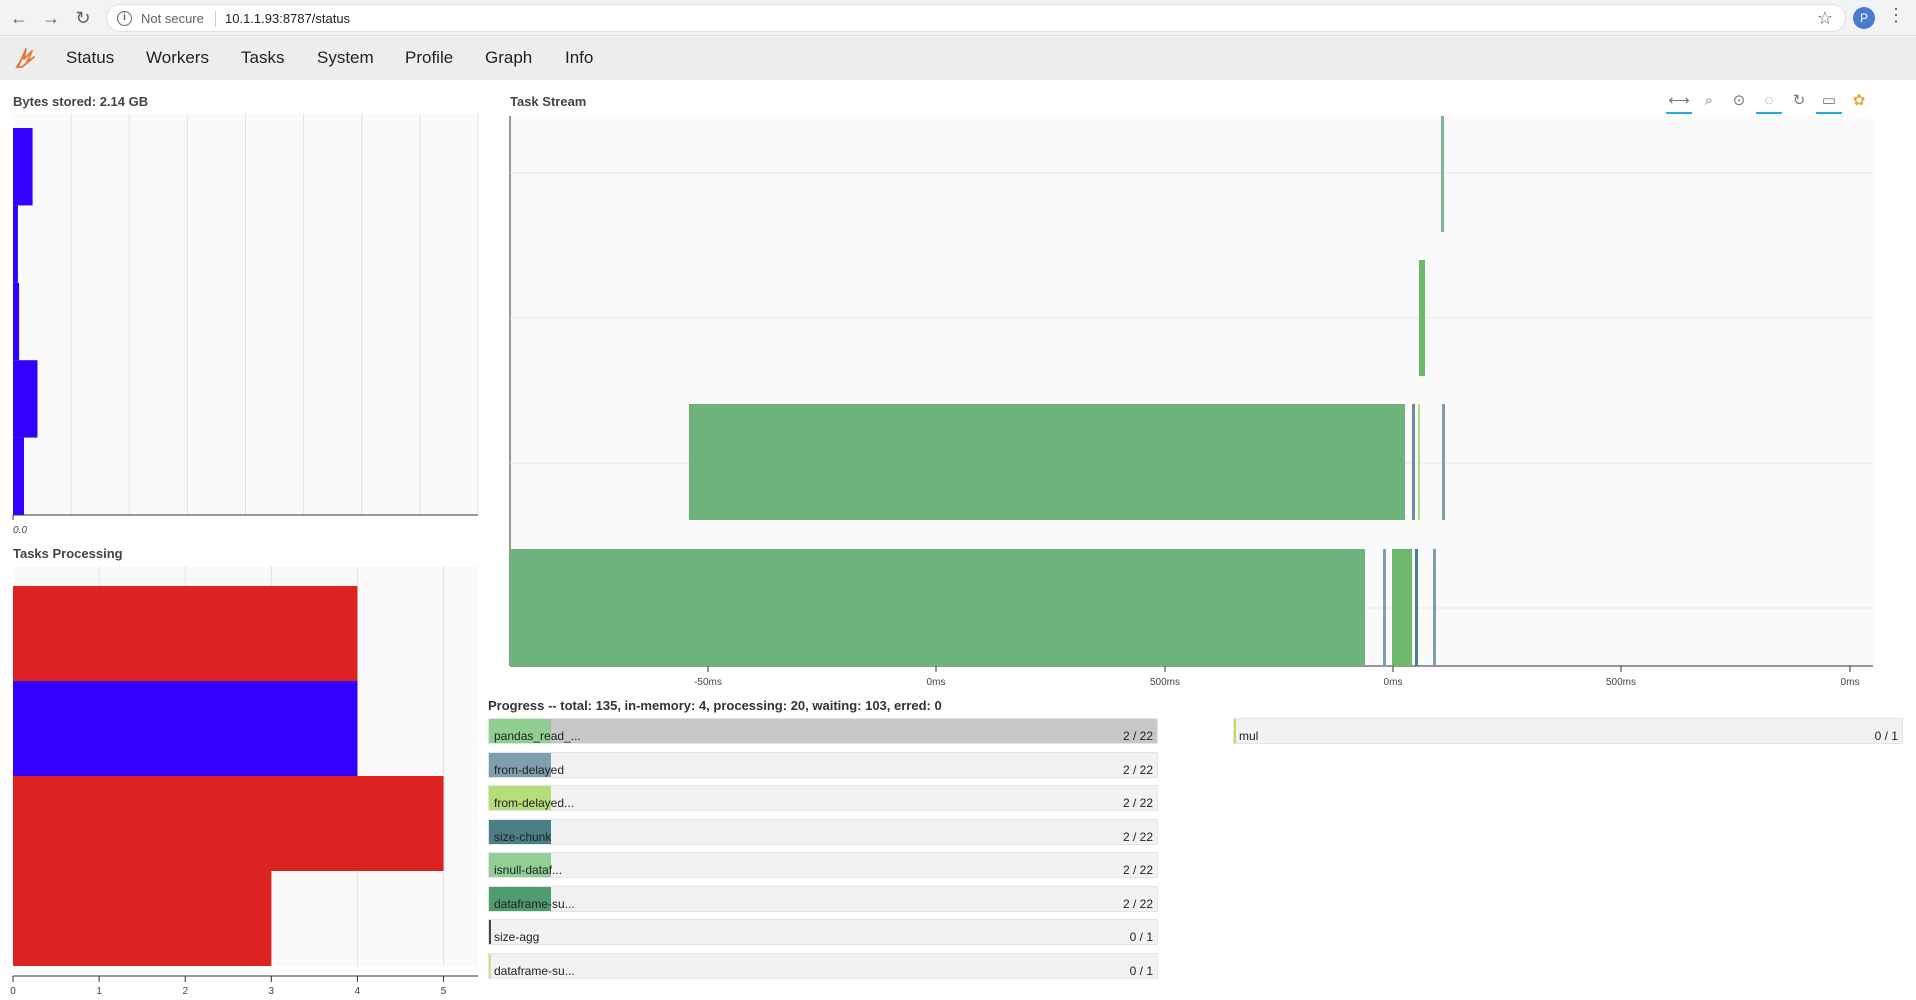  Describe the element at coordinates (172, 18) in the screenshot. I see `security-label: Not secure` at that location.